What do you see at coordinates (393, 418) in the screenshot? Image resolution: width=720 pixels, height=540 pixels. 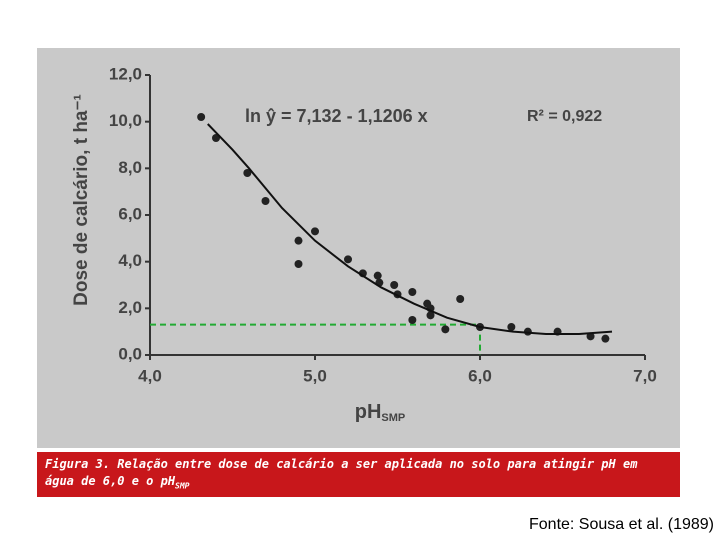 I see `x-label-sub: SMP` at bounding box center [393, 418].